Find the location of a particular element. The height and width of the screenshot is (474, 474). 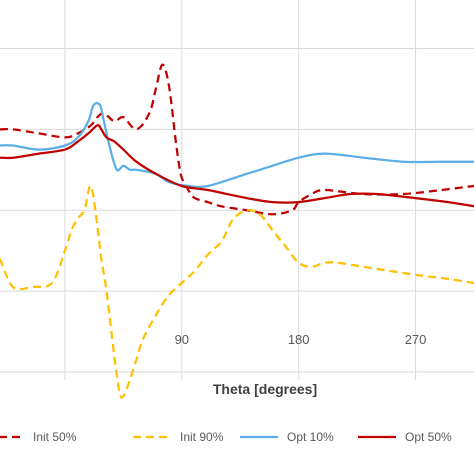

legend-label-init-90: Init 90% is located at coordinates (202, 437).